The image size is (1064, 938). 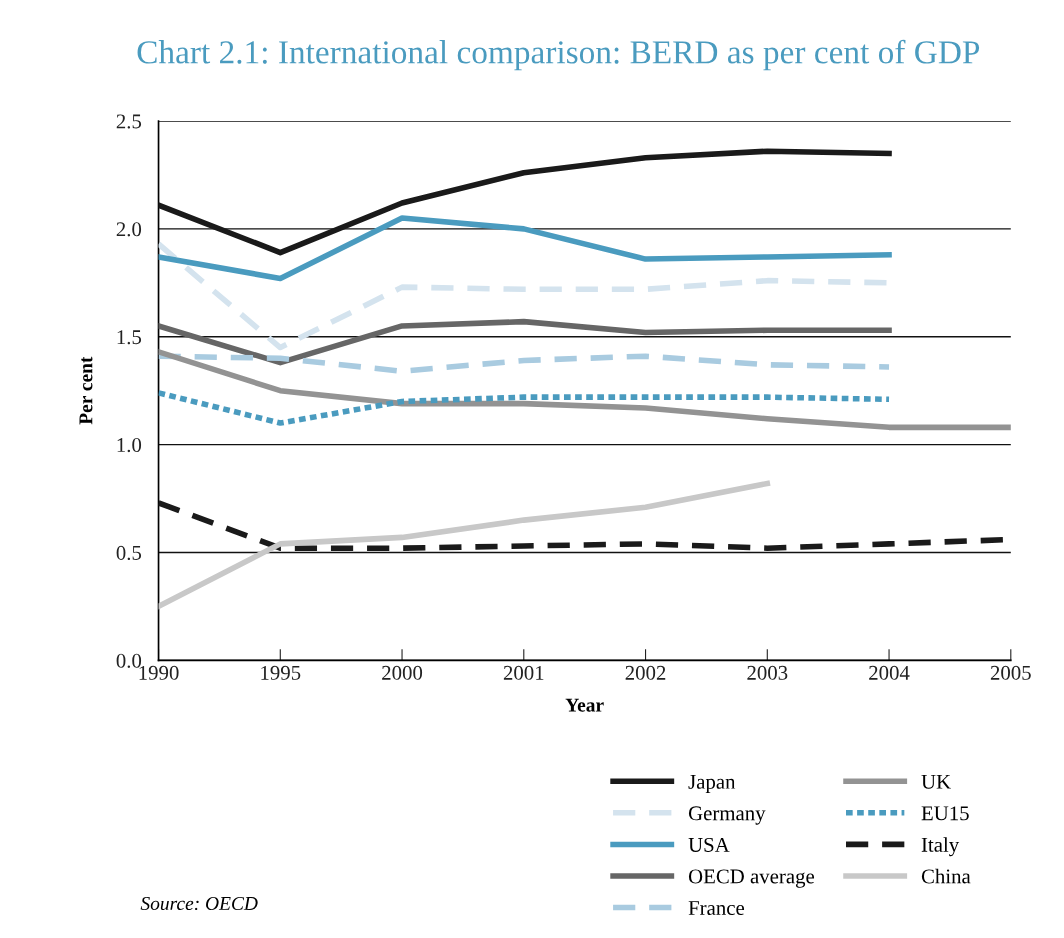 I want to click on legend-label: USA, so click(x=709, y=844).